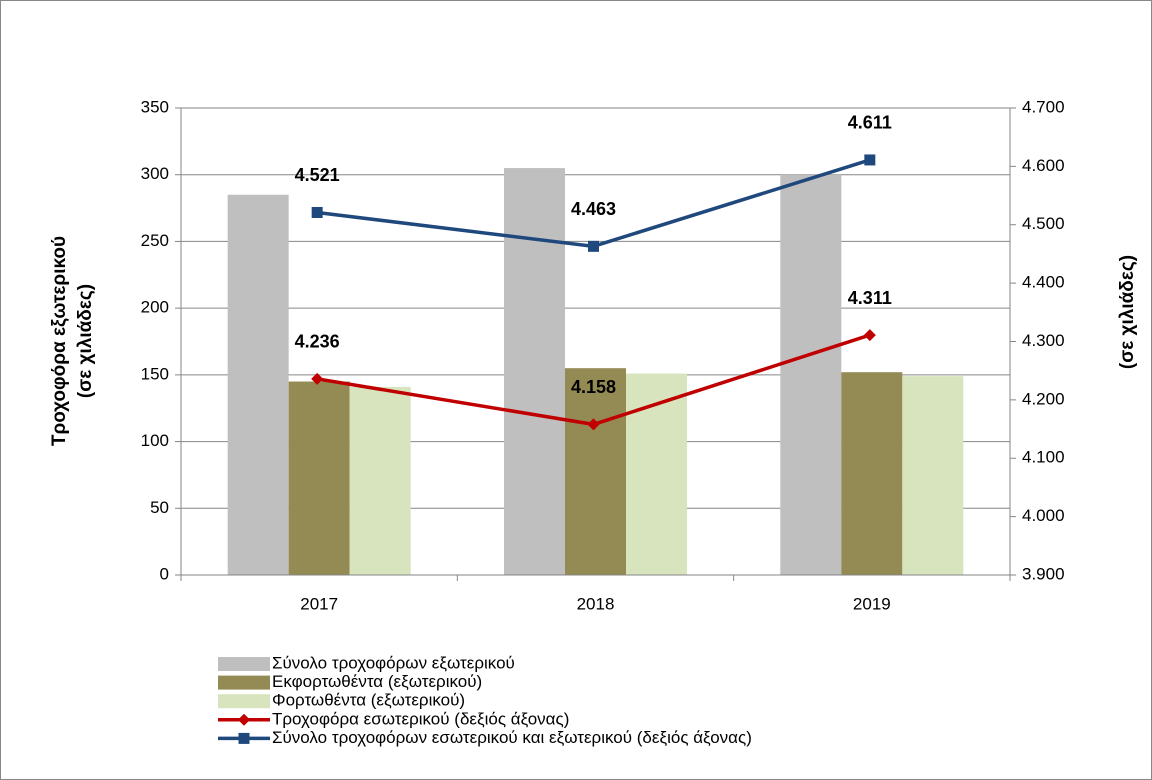 The height and width of the screenshot is (780, 1152). I want to click on legend-label: Σύνολο τροχοφόρων εξωτερικού, so click(393, 662).